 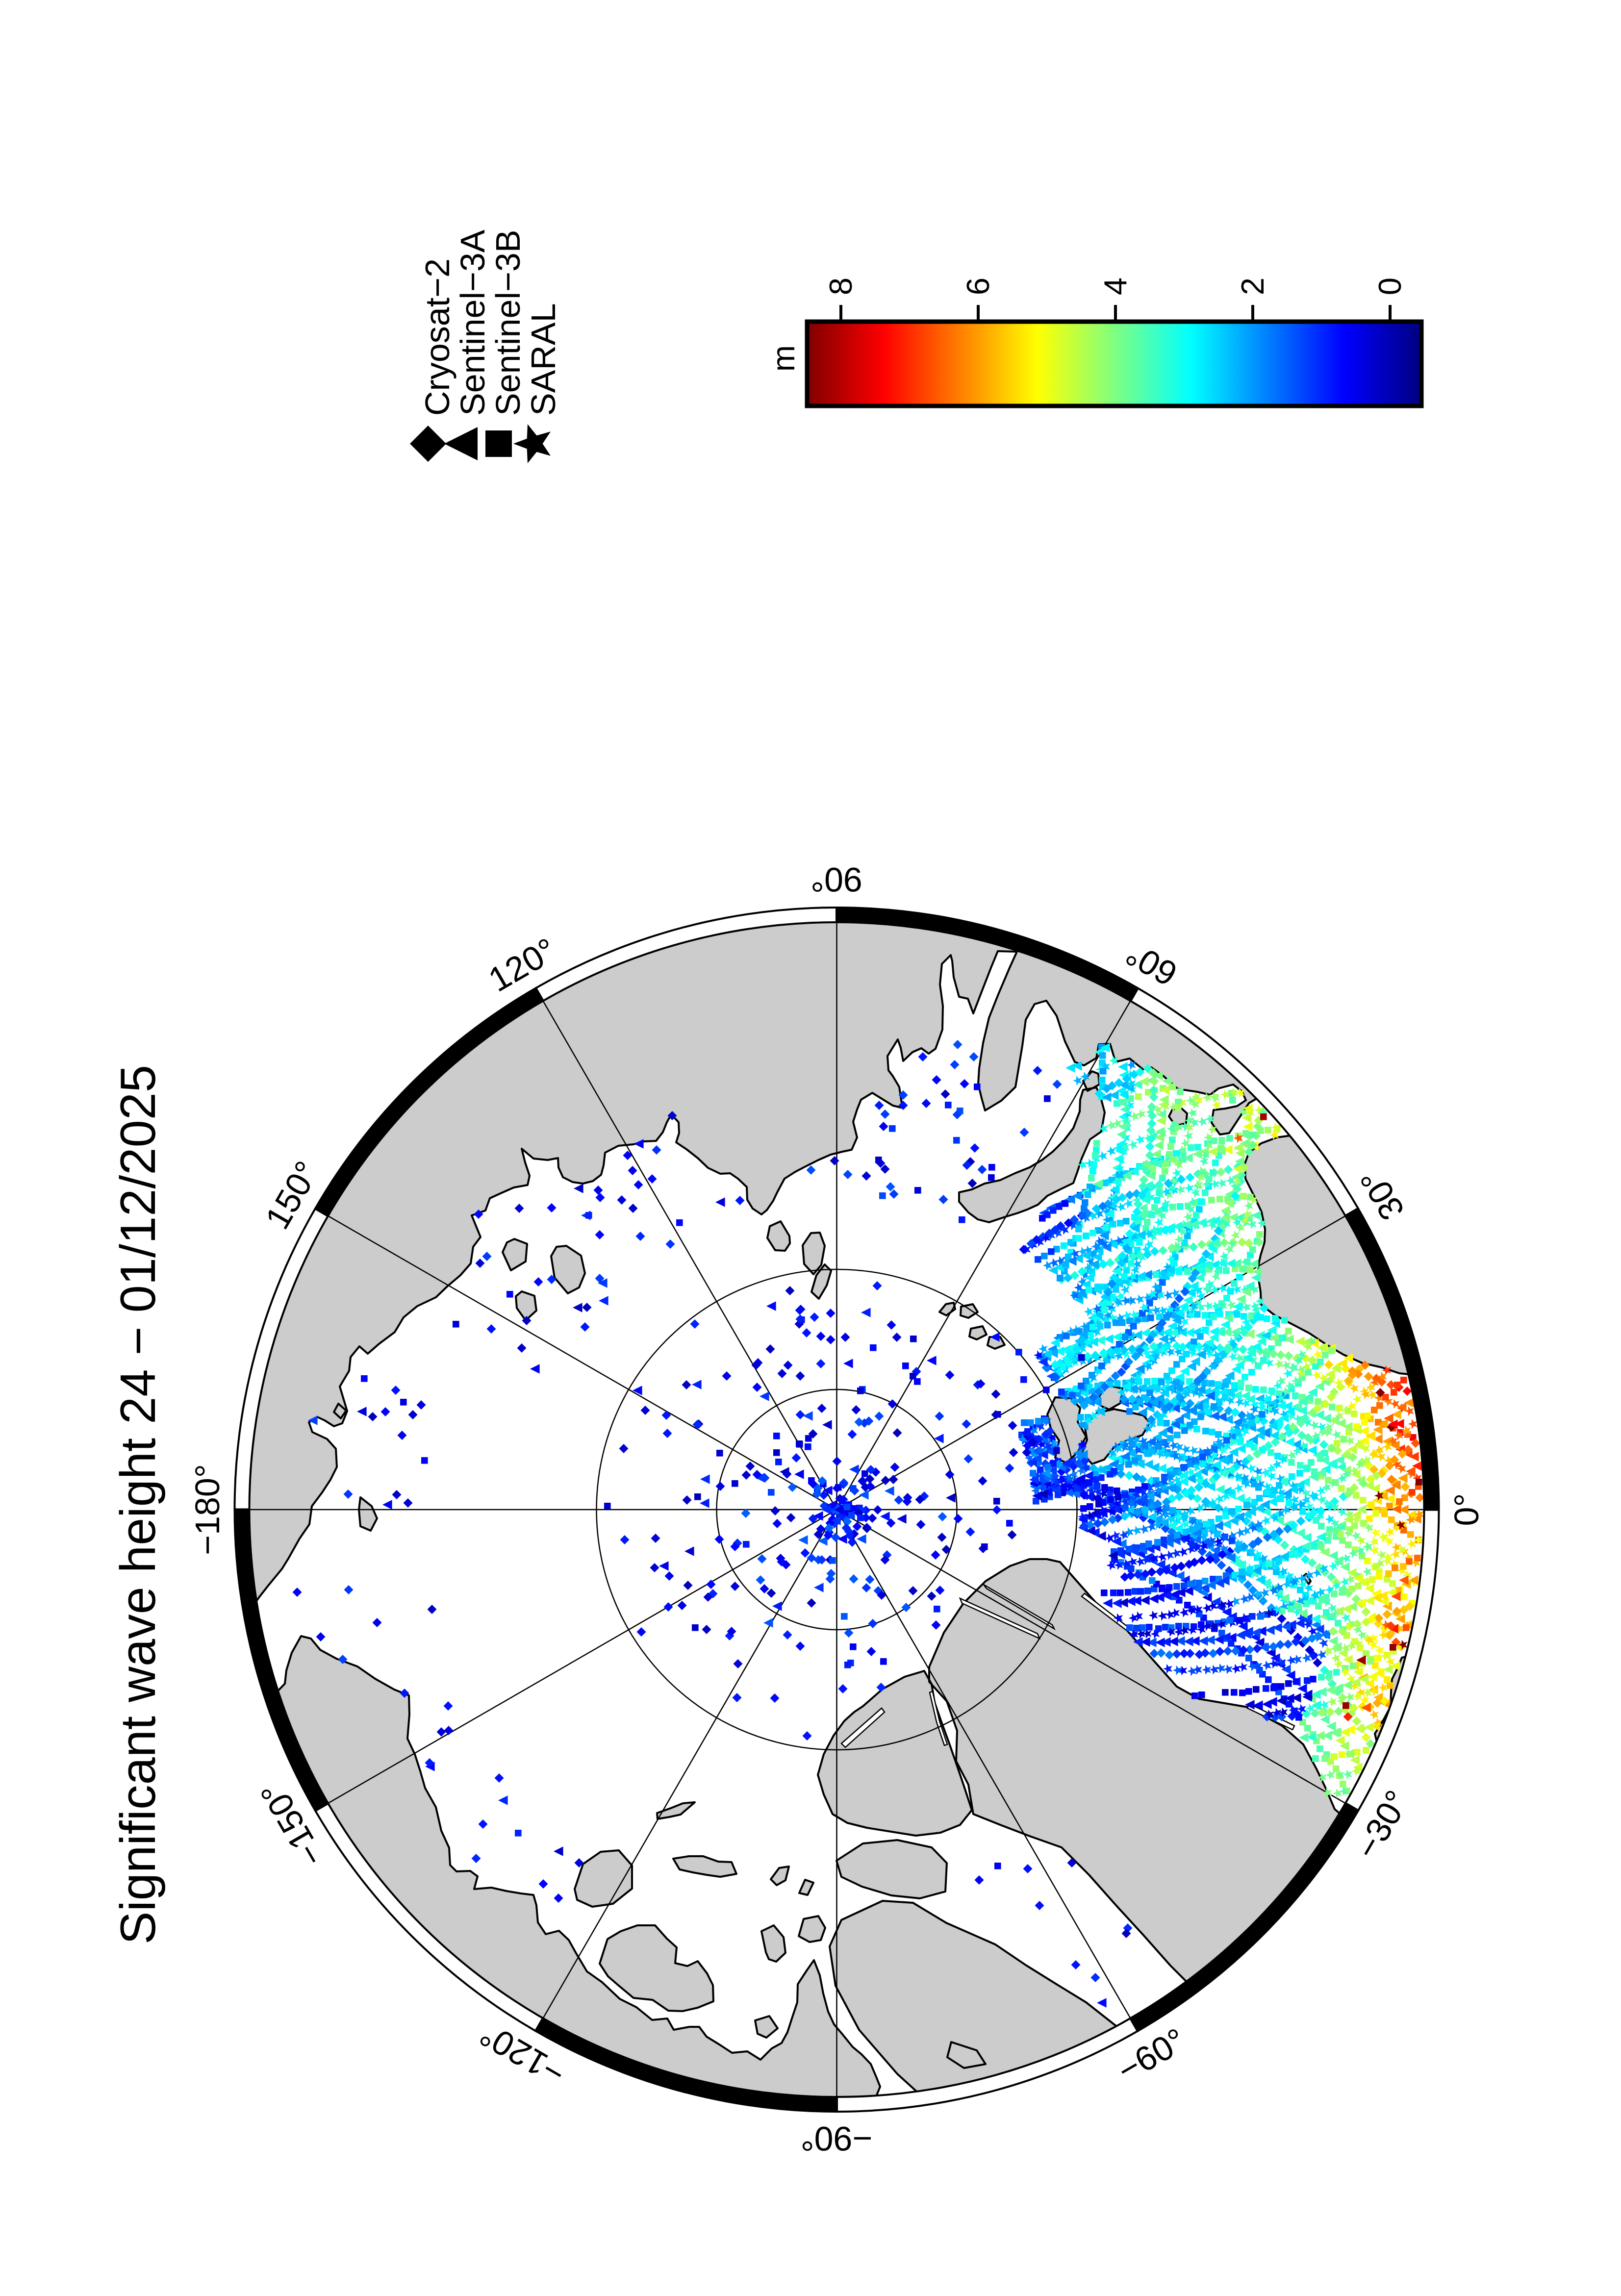 I want to click on svg-text:Significant wave height 24 − 0: Significant wave height 24 − 01/12/2025, so click(x=138, y=1504).